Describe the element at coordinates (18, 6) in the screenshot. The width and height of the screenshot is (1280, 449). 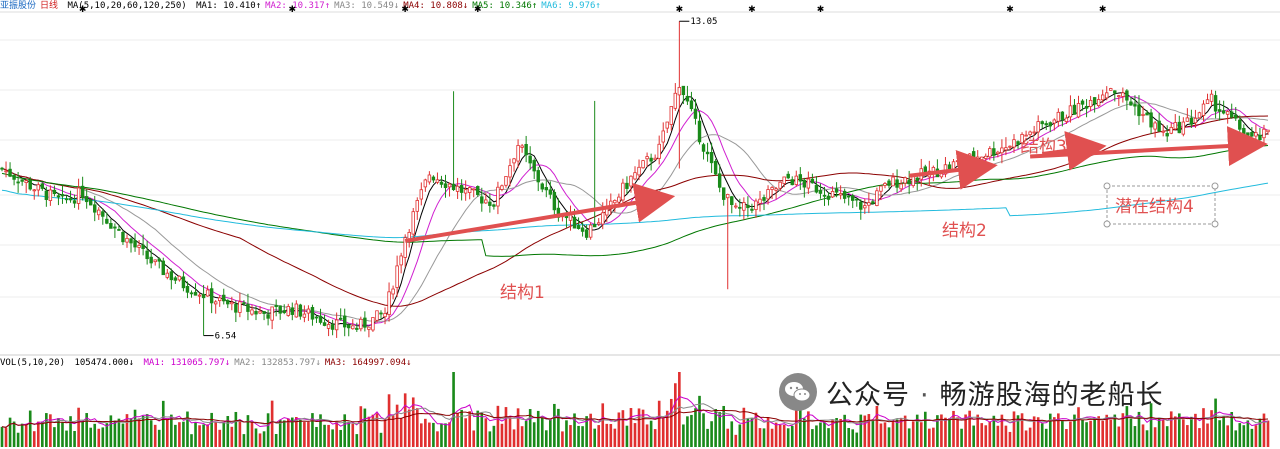
I see `stock-name: 亚振股份` at that location.